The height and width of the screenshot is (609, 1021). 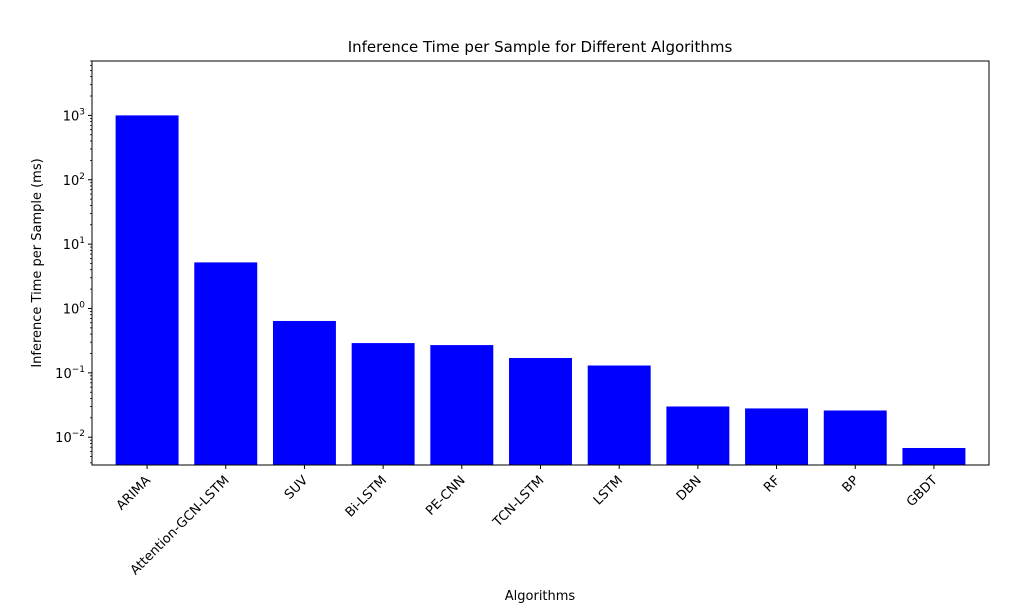 What do you see at coordinates (698, 435) in the screenshot?
I see `bar-dbn` at bounding box center [698, 435].